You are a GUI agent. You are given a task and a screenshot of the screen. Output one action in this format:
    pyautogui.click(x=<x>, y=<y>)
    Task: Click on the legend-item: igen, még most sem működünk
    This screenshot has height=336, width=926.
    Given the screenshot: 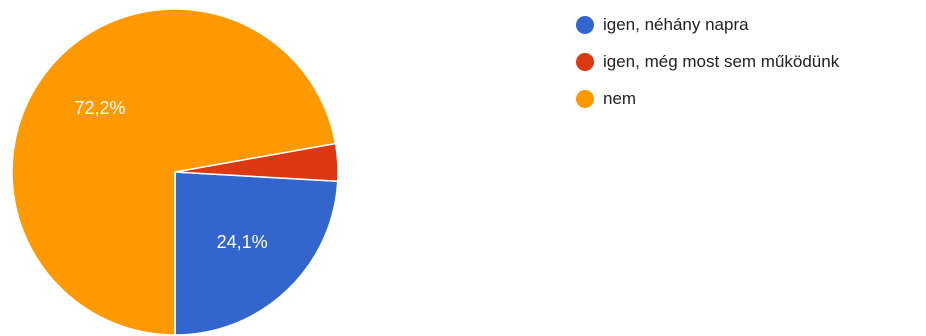 What is the action you would take?
    pyautogui.click(x=707, y=61)
    